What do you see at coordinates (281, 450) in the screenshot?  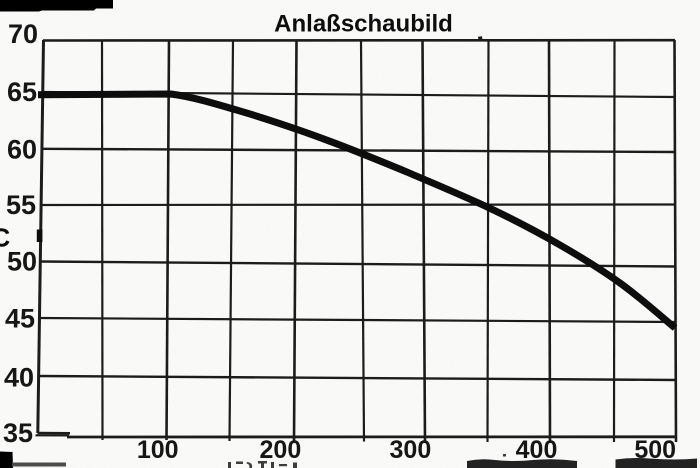 I see `svg-text: 200` at bounding box center [281, 450].